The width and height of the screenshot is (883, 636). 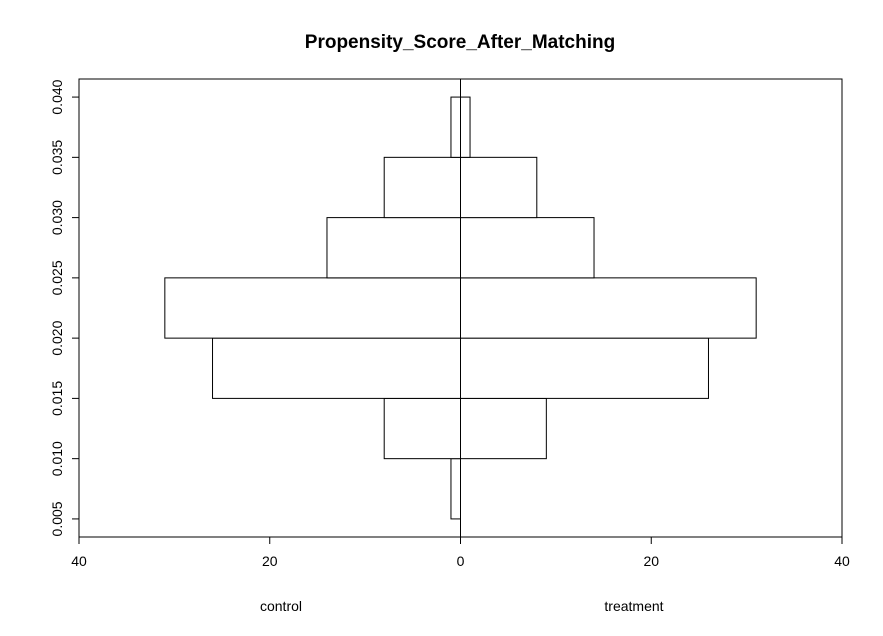 What do you see at coordinates (633, 606) in the screenshot?
I see `group-label-treatment: treatment` at bounding box center [633, 606].